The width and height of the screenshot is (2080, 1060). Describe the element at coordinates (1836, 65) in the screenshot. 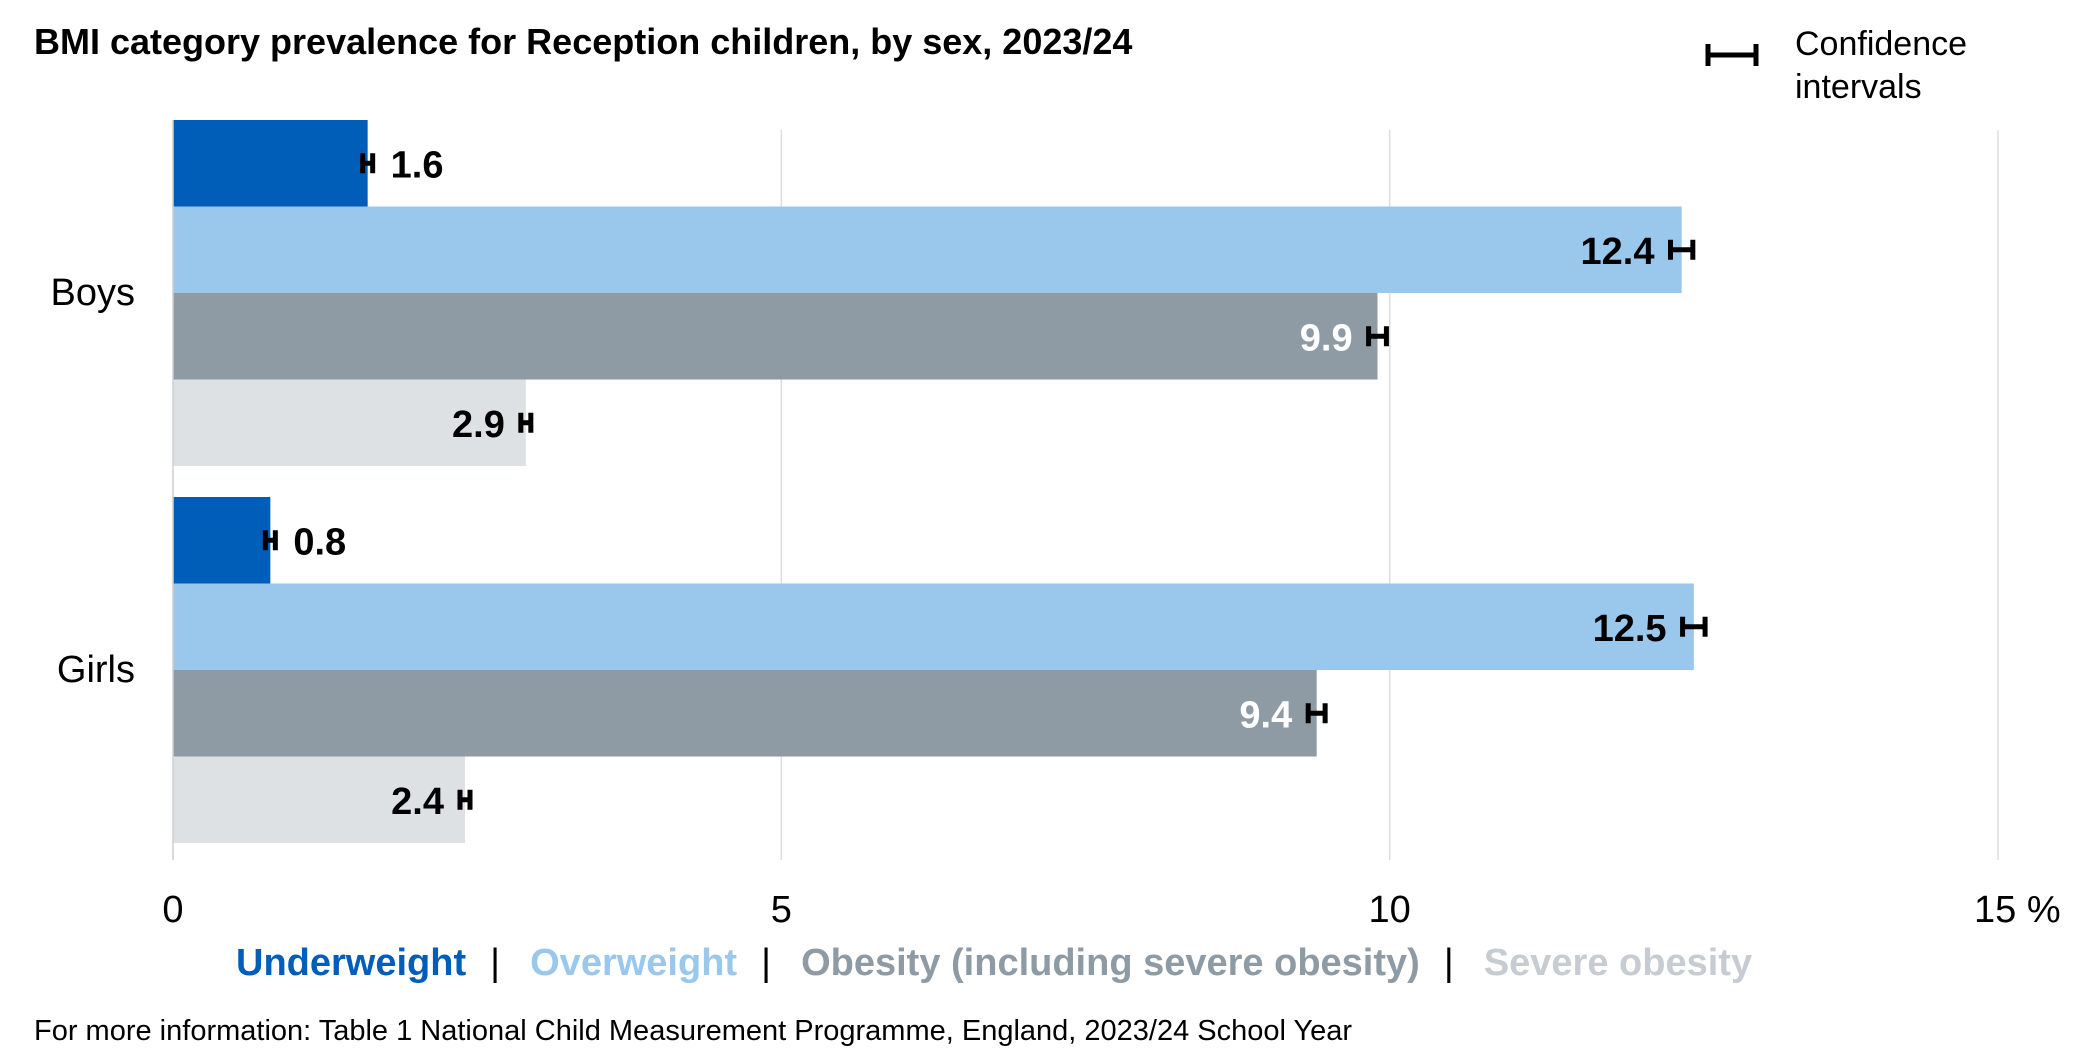

I see `confidence-interval-legend: Confidence intervals` at that location.